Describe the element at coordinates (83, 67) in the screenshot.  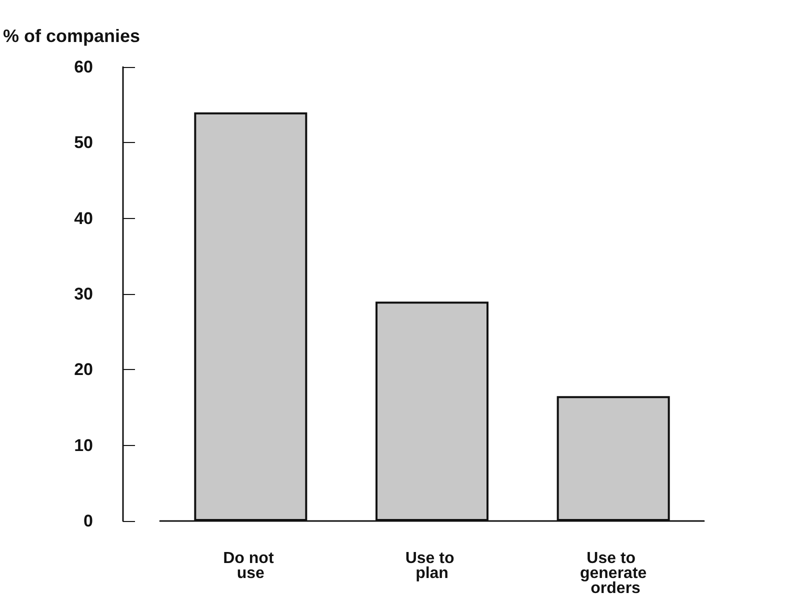
I see `y-tick-label: 60` at that location.